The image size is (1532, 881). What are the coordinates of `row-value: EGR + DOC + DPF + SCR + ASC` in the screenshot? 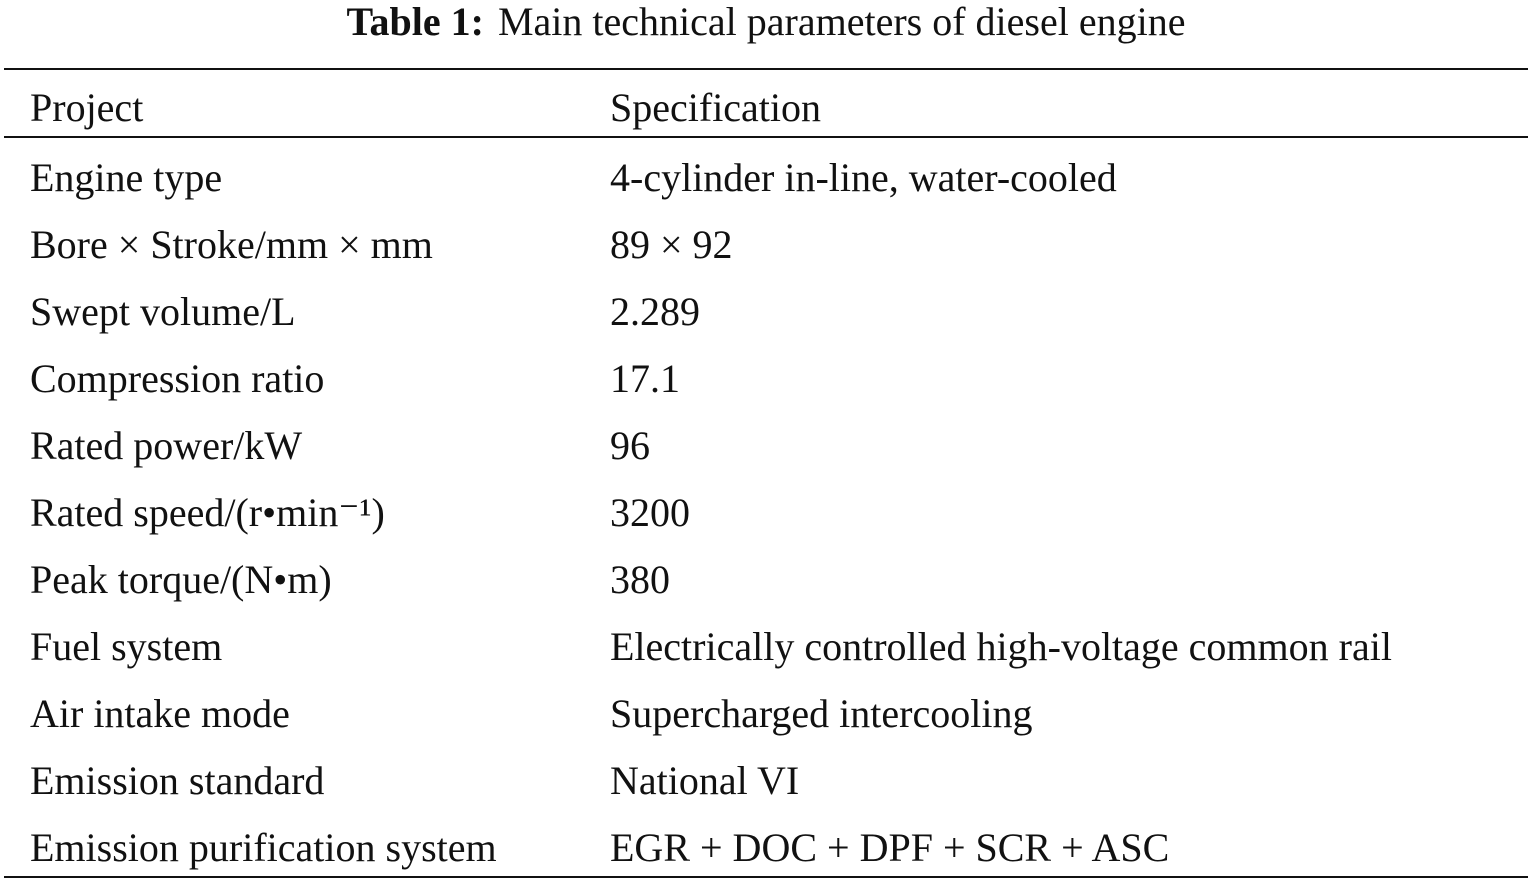 It's located at (890, 847).